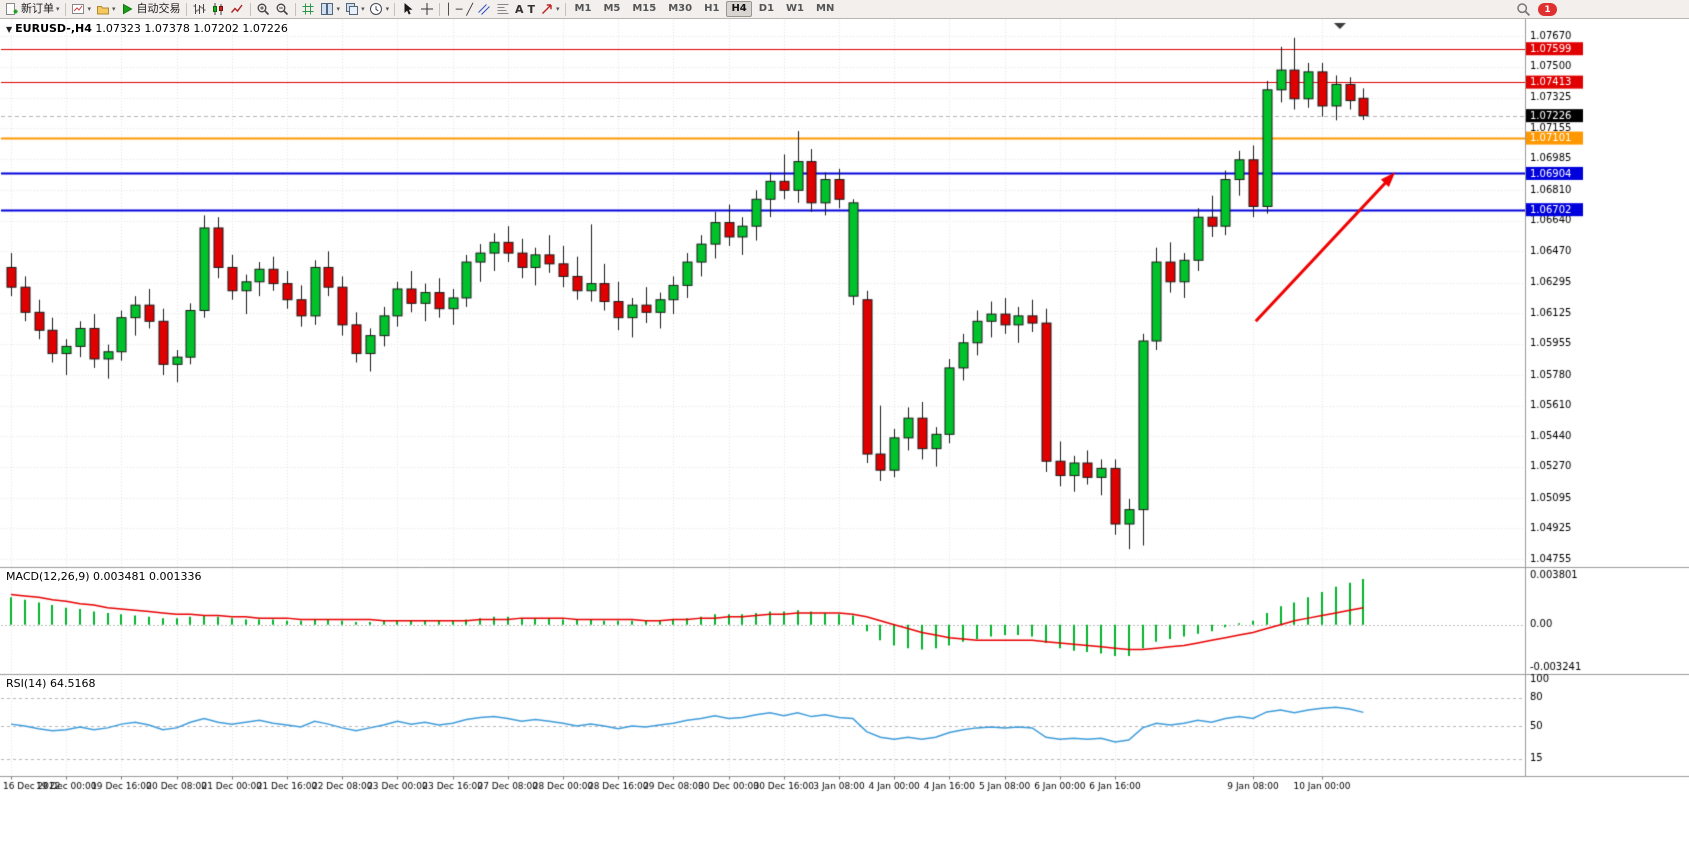 This screenshot has height=860, width=1689. I want to click on zoom-in-icon, so click(263, 9).